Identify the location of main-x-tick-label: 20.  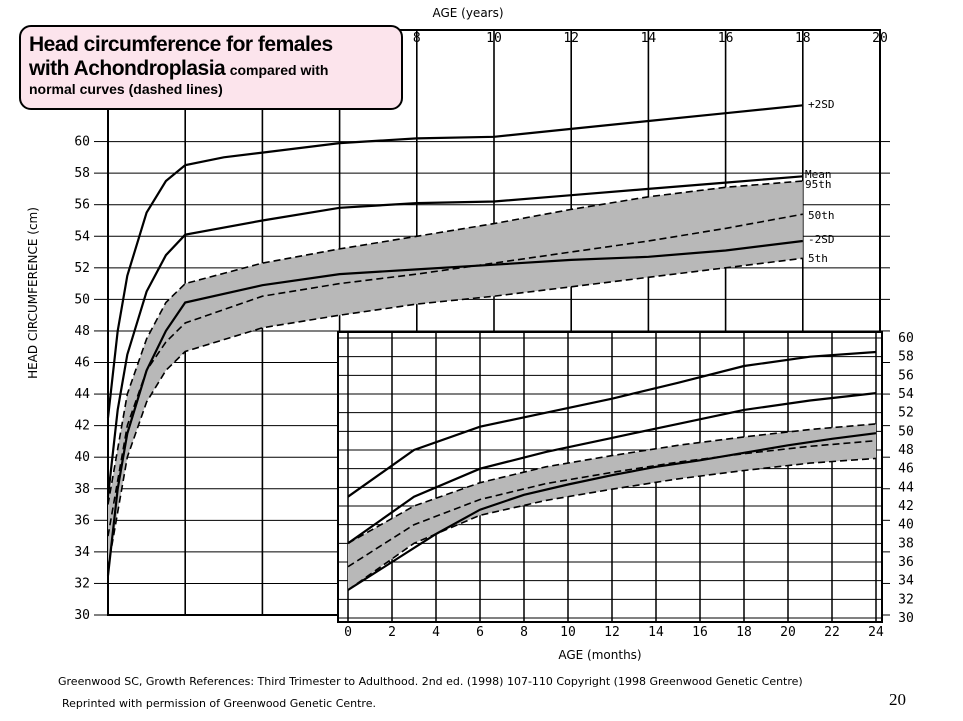
(880, 38).